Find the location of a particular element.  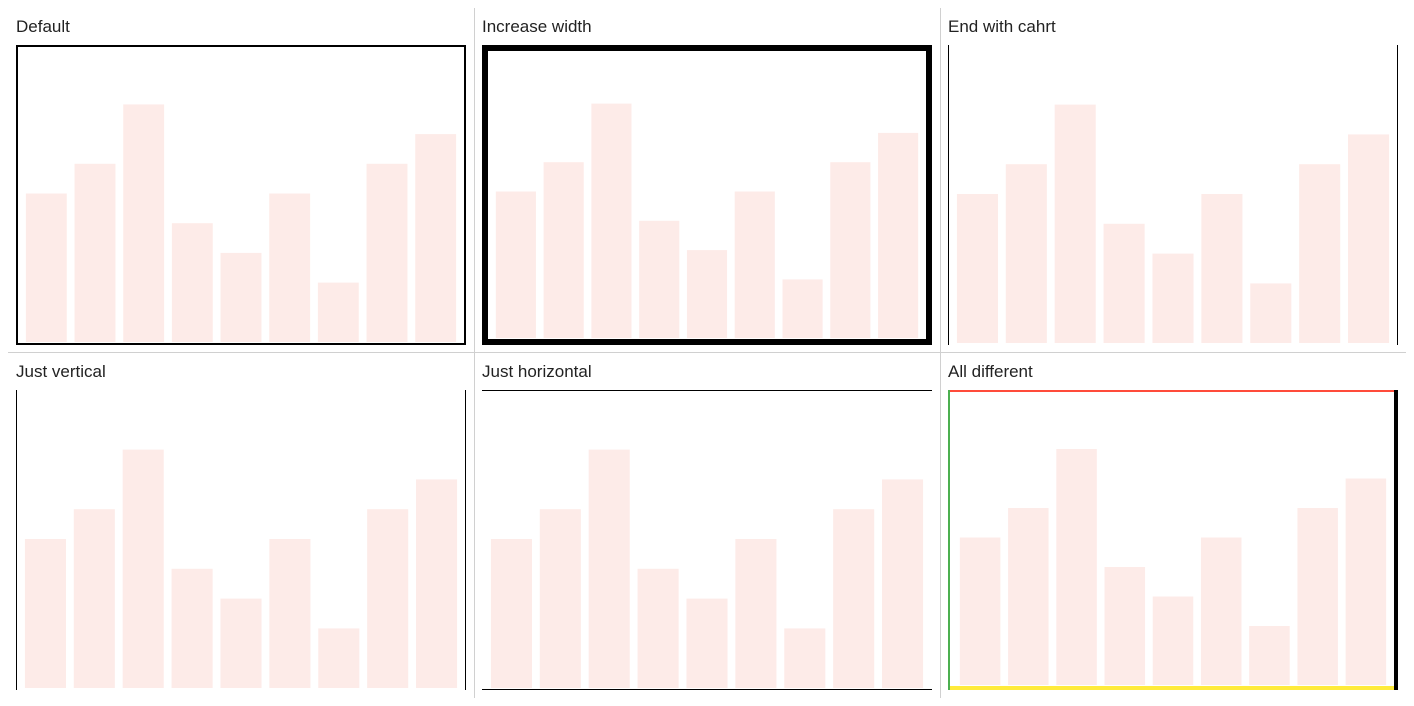

bar-chart-end-with-chart is located at coordinates (1173, 195).